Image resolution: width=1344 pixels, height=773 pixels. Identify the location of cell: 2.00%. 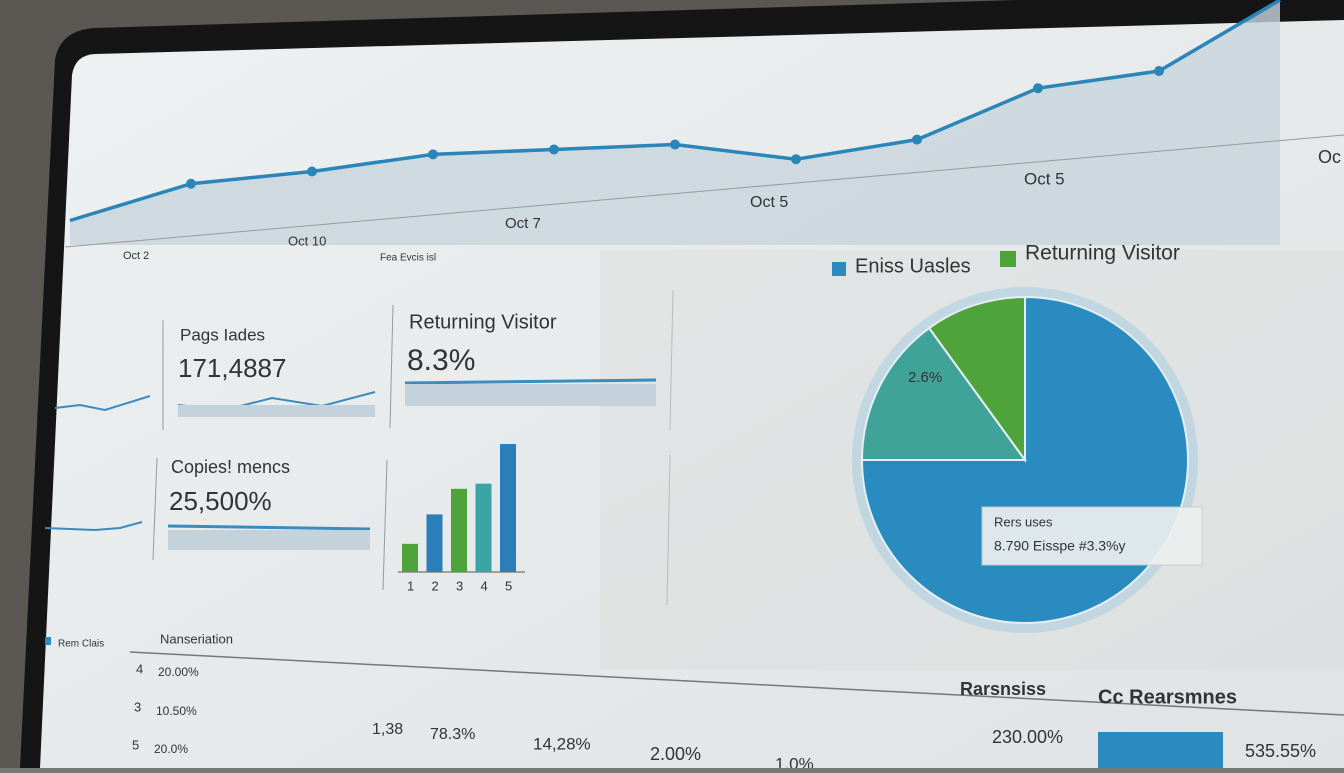
(675, 754).